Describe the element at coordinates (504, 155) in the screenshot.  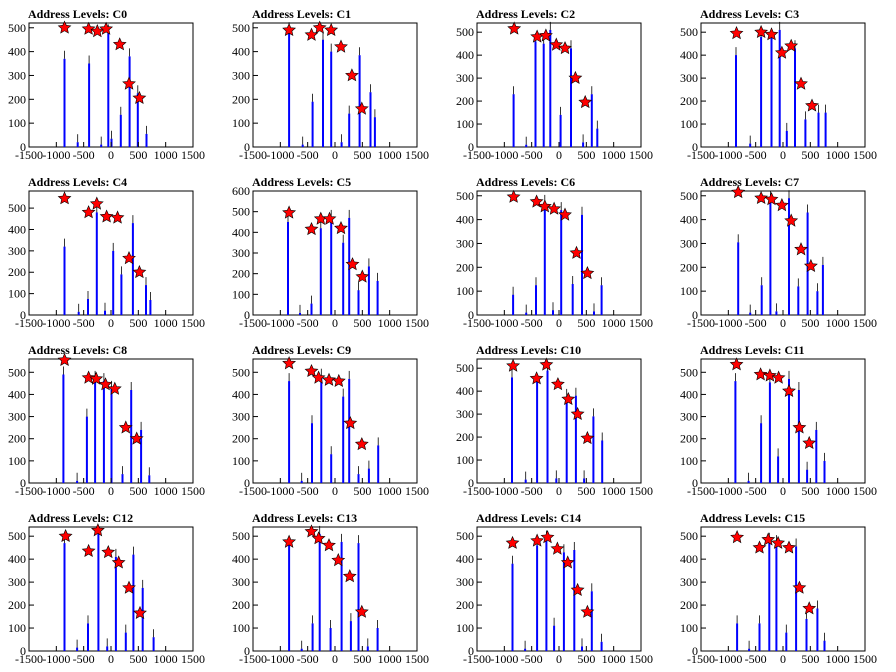
I see `x-tick-label: -1000` at that location.